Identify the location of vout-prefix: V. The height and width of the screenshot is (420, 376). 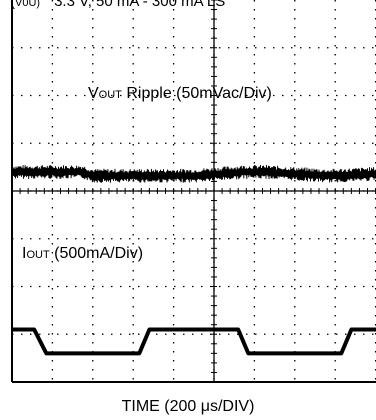
(93, 93).